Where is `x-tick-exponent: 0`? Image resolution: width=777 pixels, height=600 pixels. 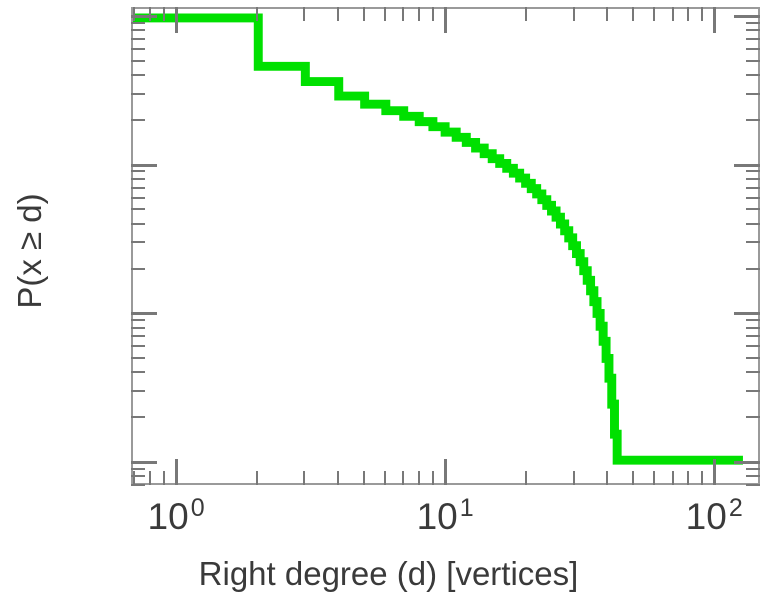
x-tick-exponent: 0 is located at coordinates (197, 507).